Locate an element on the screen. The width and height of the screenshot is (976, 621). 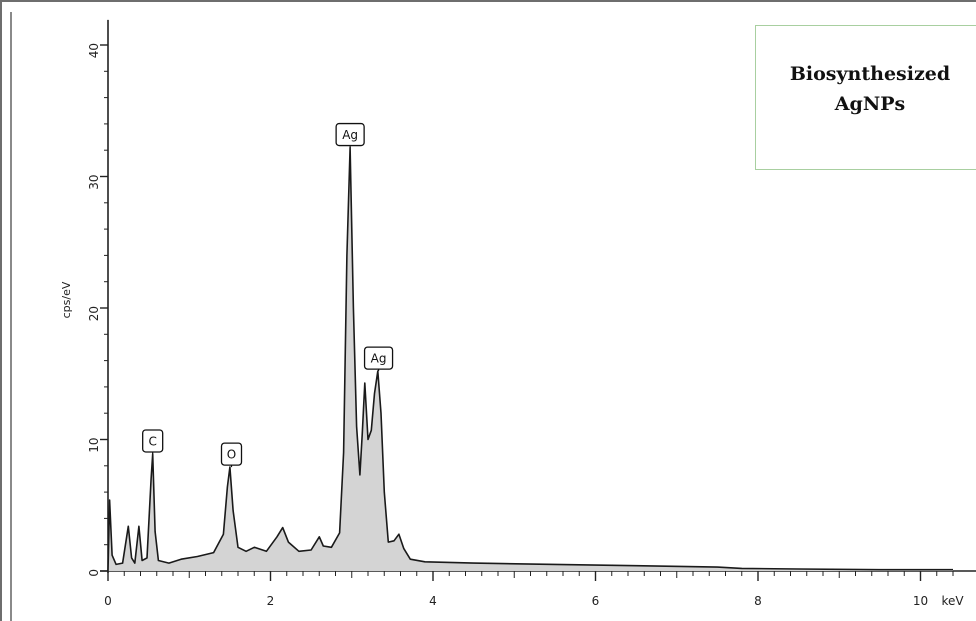
y-tick-label: 30 is located at coordinates (94, 182).